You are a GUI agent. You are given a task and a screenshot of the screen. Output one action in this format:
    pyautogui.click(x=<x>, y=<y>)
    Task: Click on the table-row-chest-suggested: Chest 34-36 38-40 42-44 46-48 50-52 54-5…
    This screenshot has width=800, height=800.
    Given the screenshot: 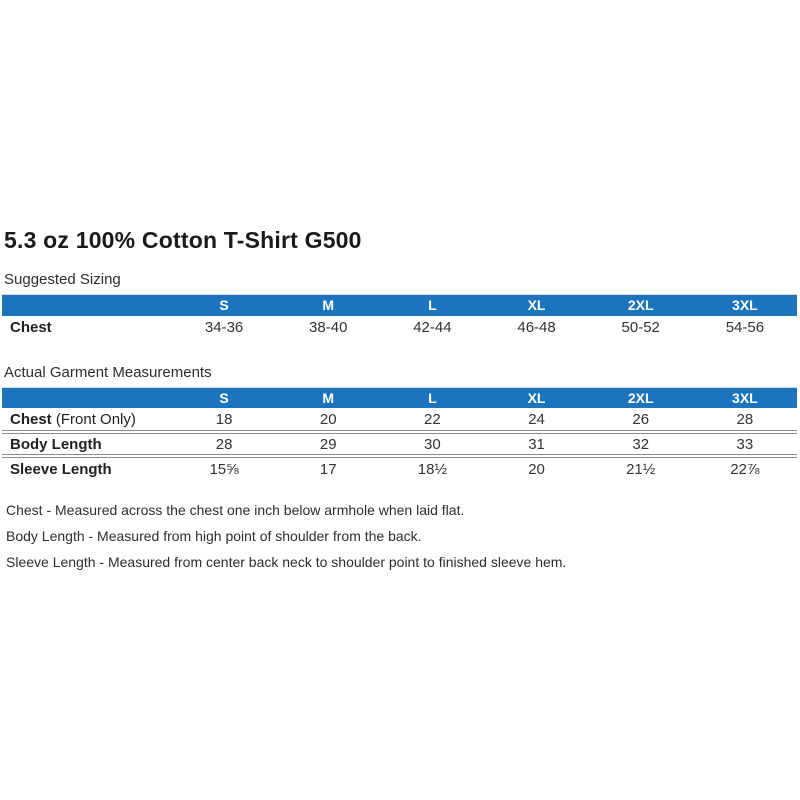 What is the action you would take?
    pyautogui.click(x=399, y=328)
    